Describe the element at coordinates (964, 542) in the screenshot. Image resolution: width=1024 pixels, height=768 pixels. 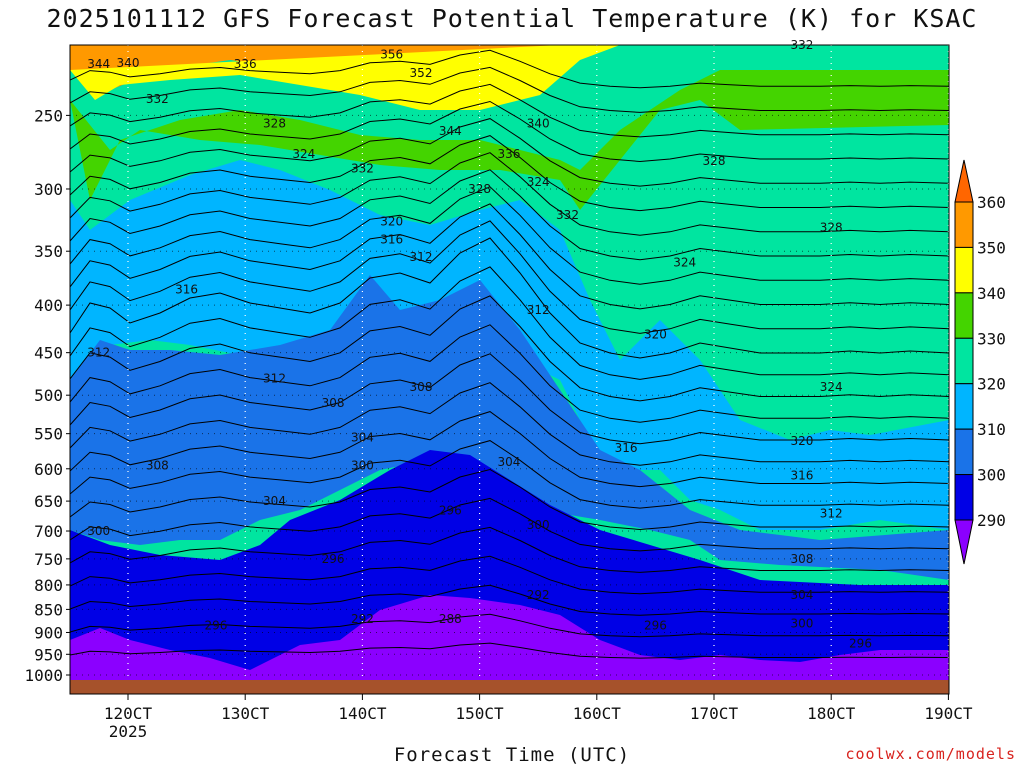
I see `colorbar-arrow-bottom` at that location.